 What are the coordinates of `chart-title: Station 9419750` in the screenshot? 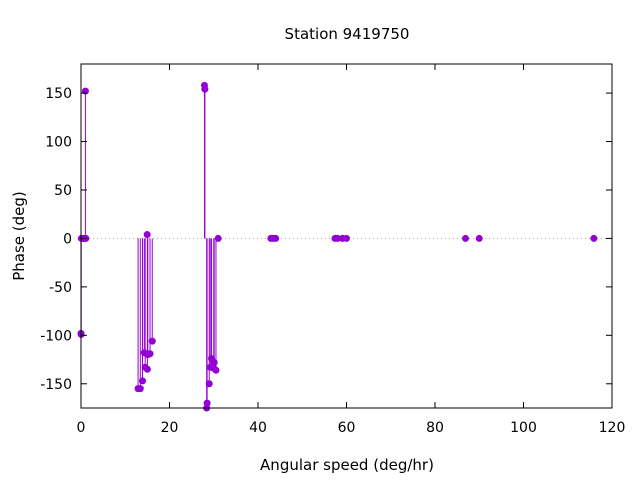 It's located at (347, 34).